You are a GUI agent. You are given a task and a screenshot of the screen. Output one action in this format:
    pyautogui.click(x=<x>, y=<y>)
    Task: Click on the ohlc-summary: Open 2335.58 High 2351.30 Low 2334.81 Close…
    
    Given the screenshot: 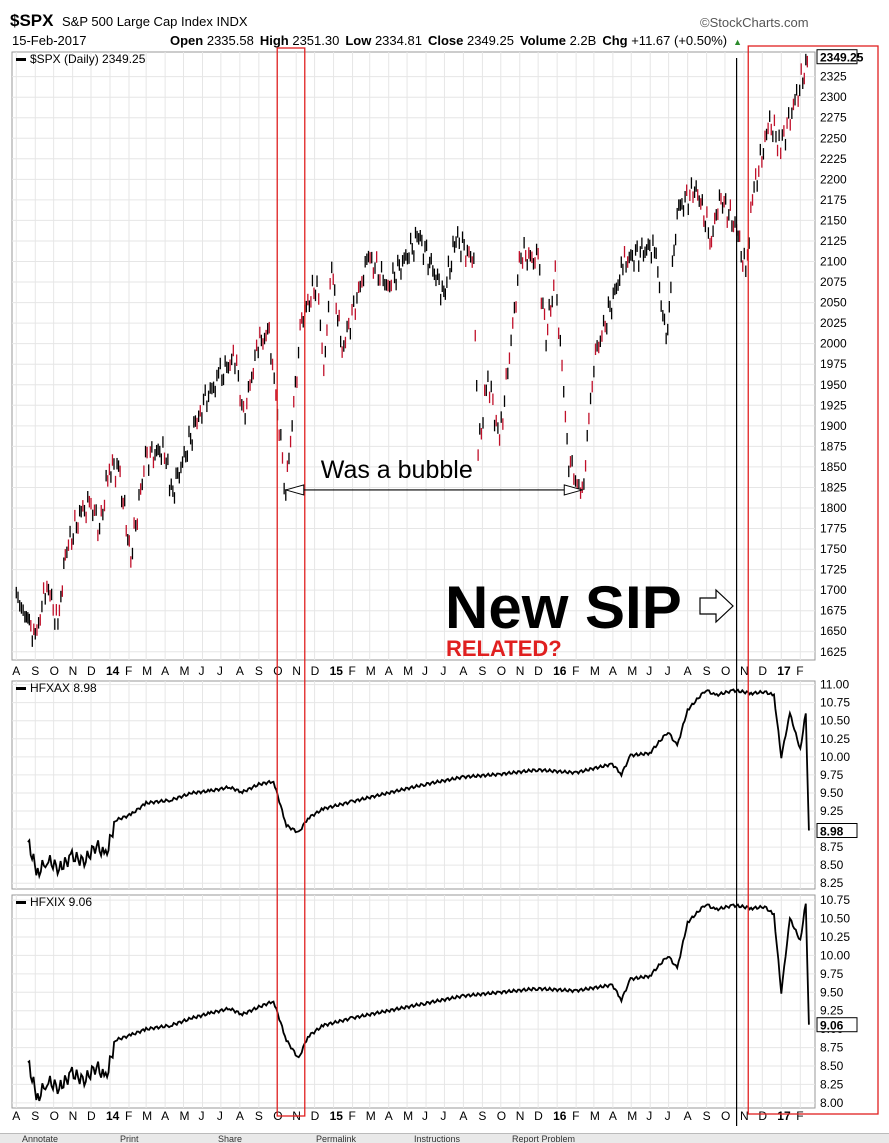 What is the action you would take?
    pyautogui.click(x=456, y=40)
    